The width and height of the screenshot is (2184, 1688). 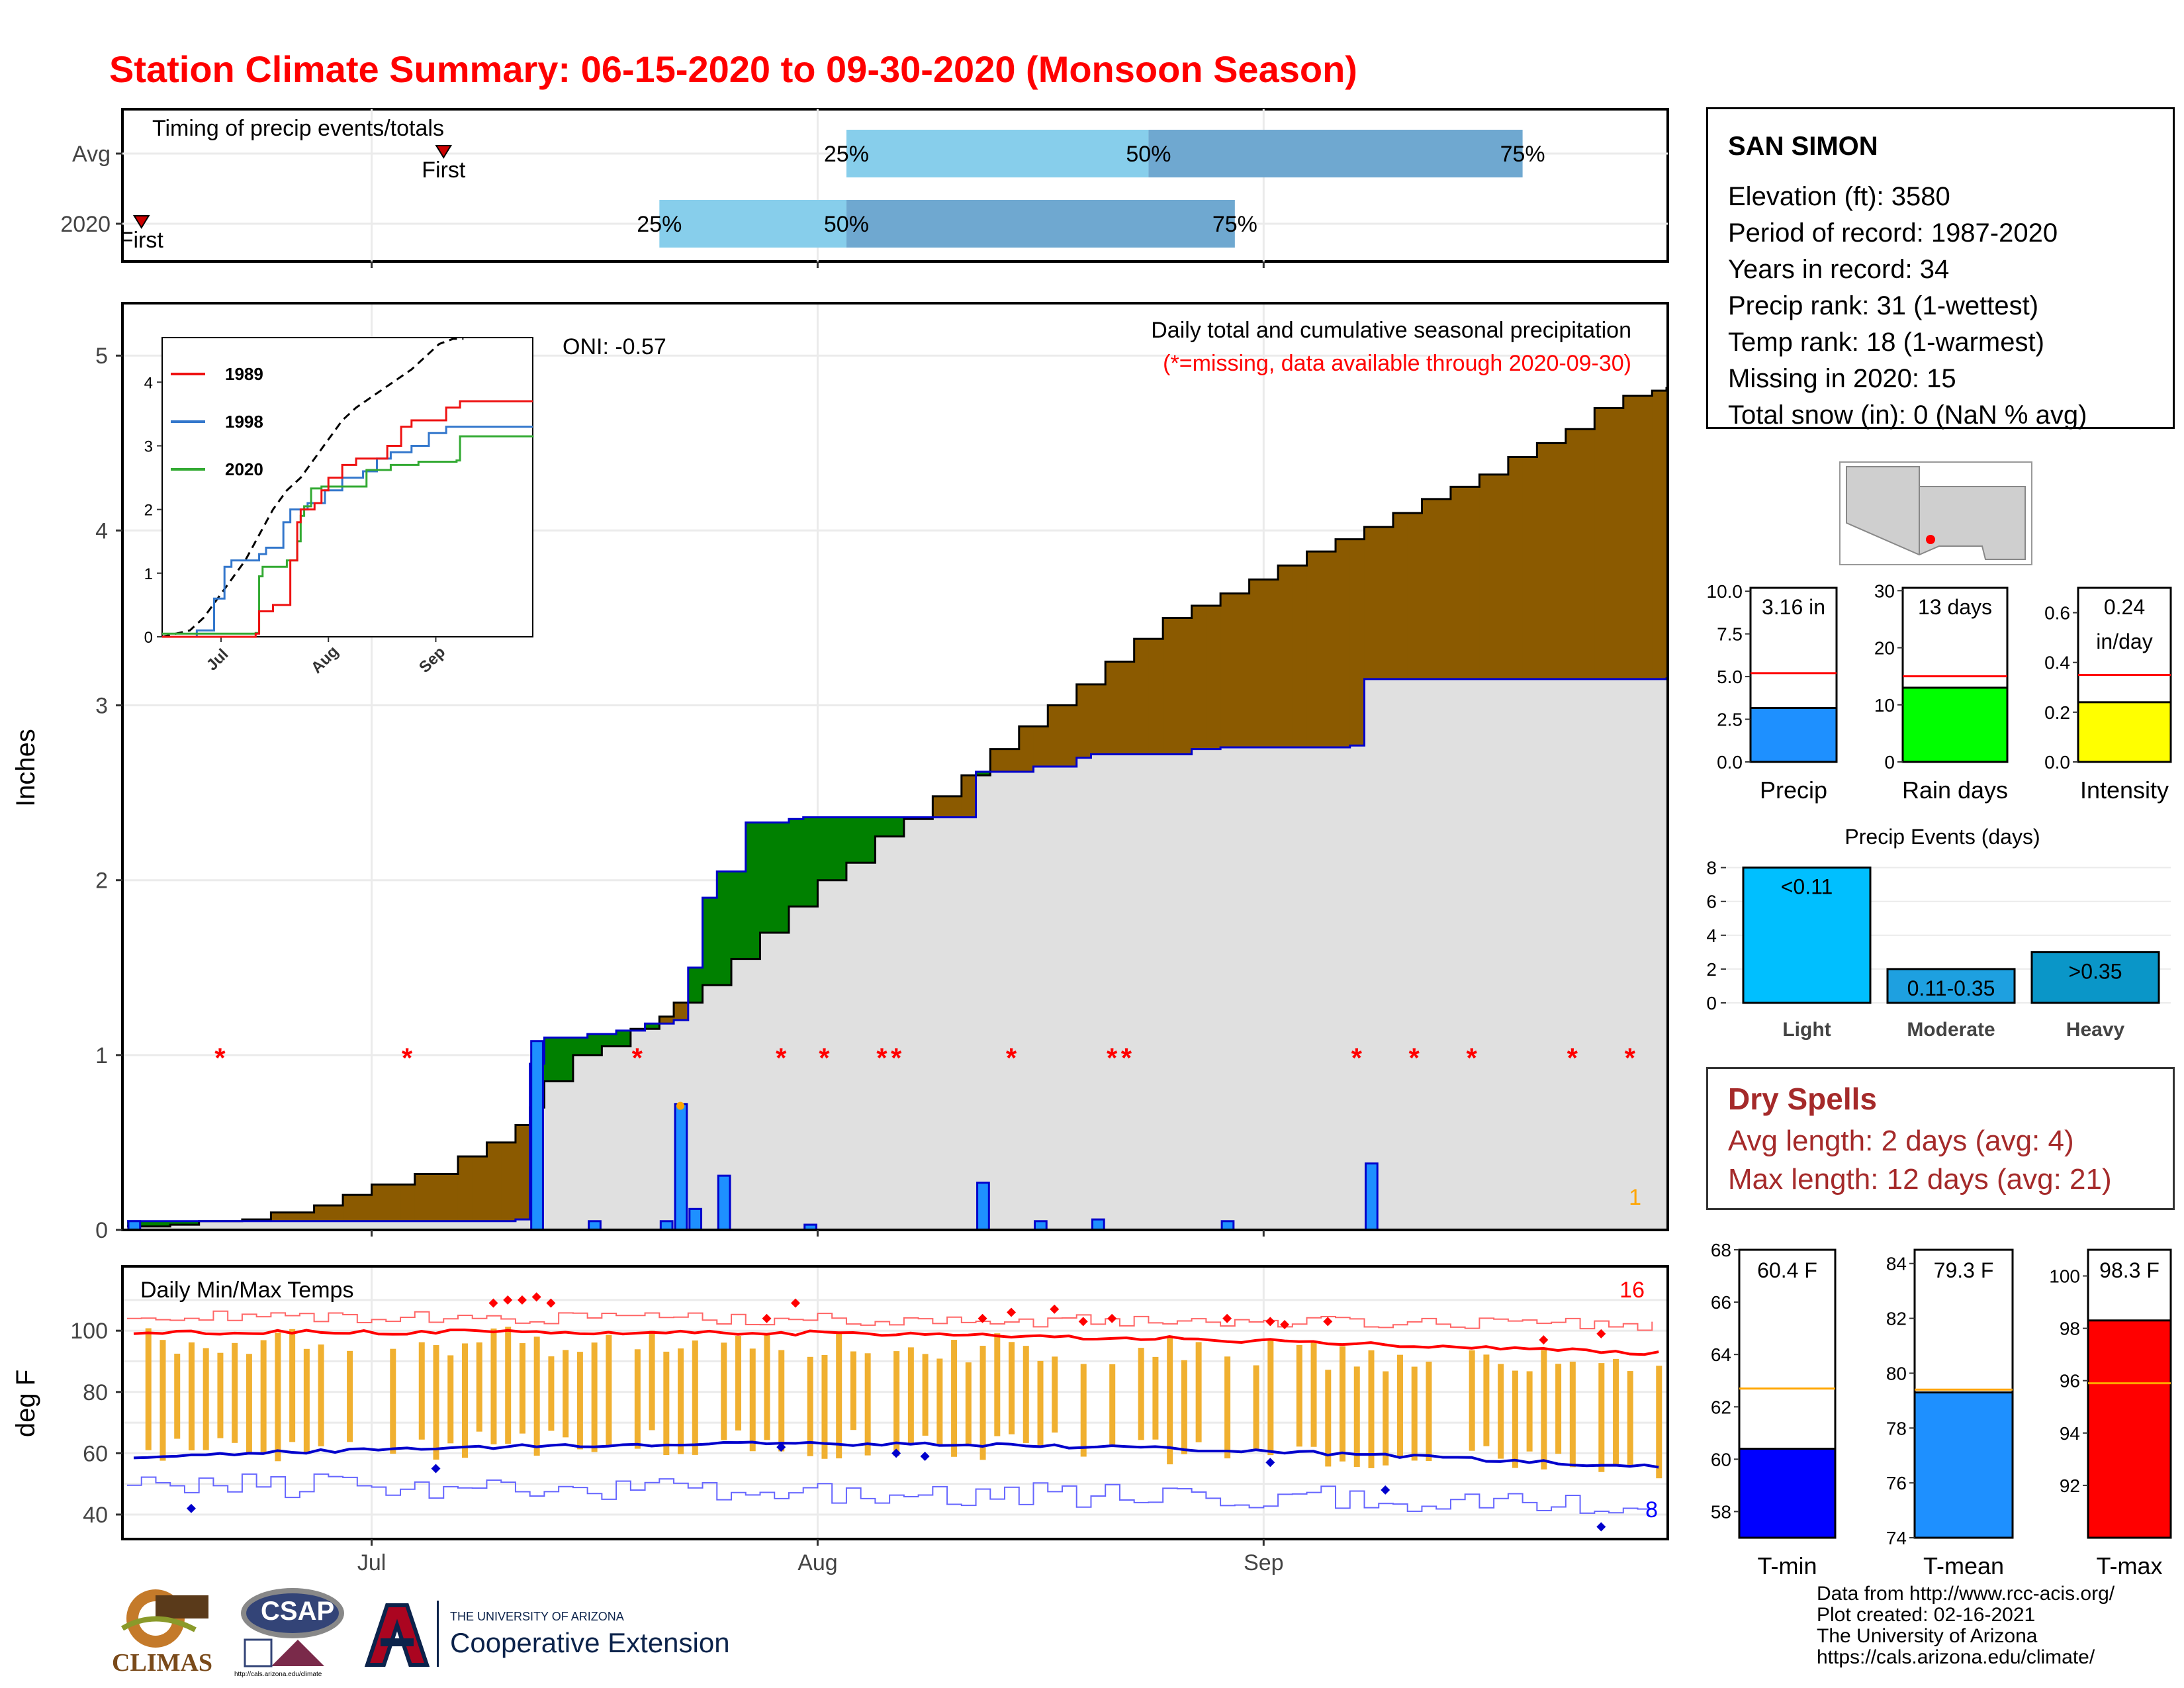 What do you see at coordinates (2064, 1276) in the screenshot?
I see `temp-bar-ytick-label: 100` at bounding box center [2064, 1276].